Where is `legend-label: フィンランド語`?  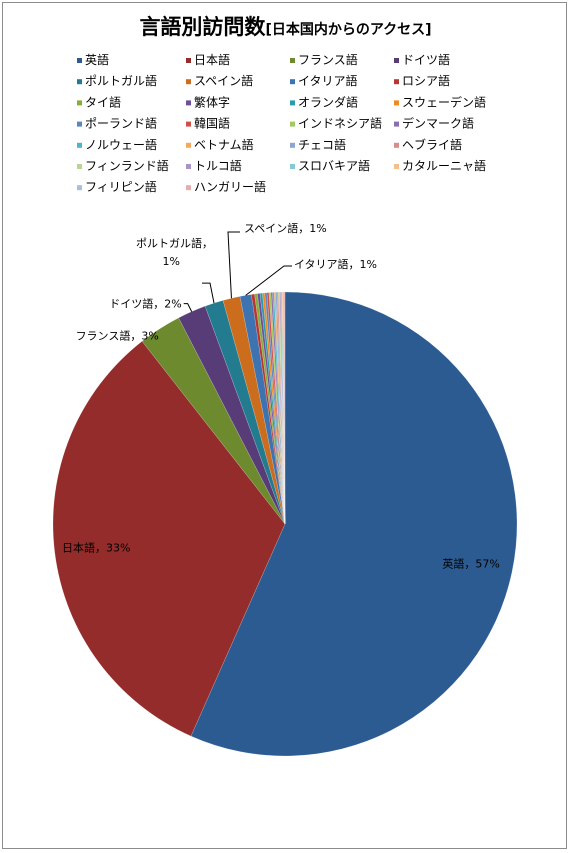 legend-label: フィンランド語 is located at coordinates (127, 165).